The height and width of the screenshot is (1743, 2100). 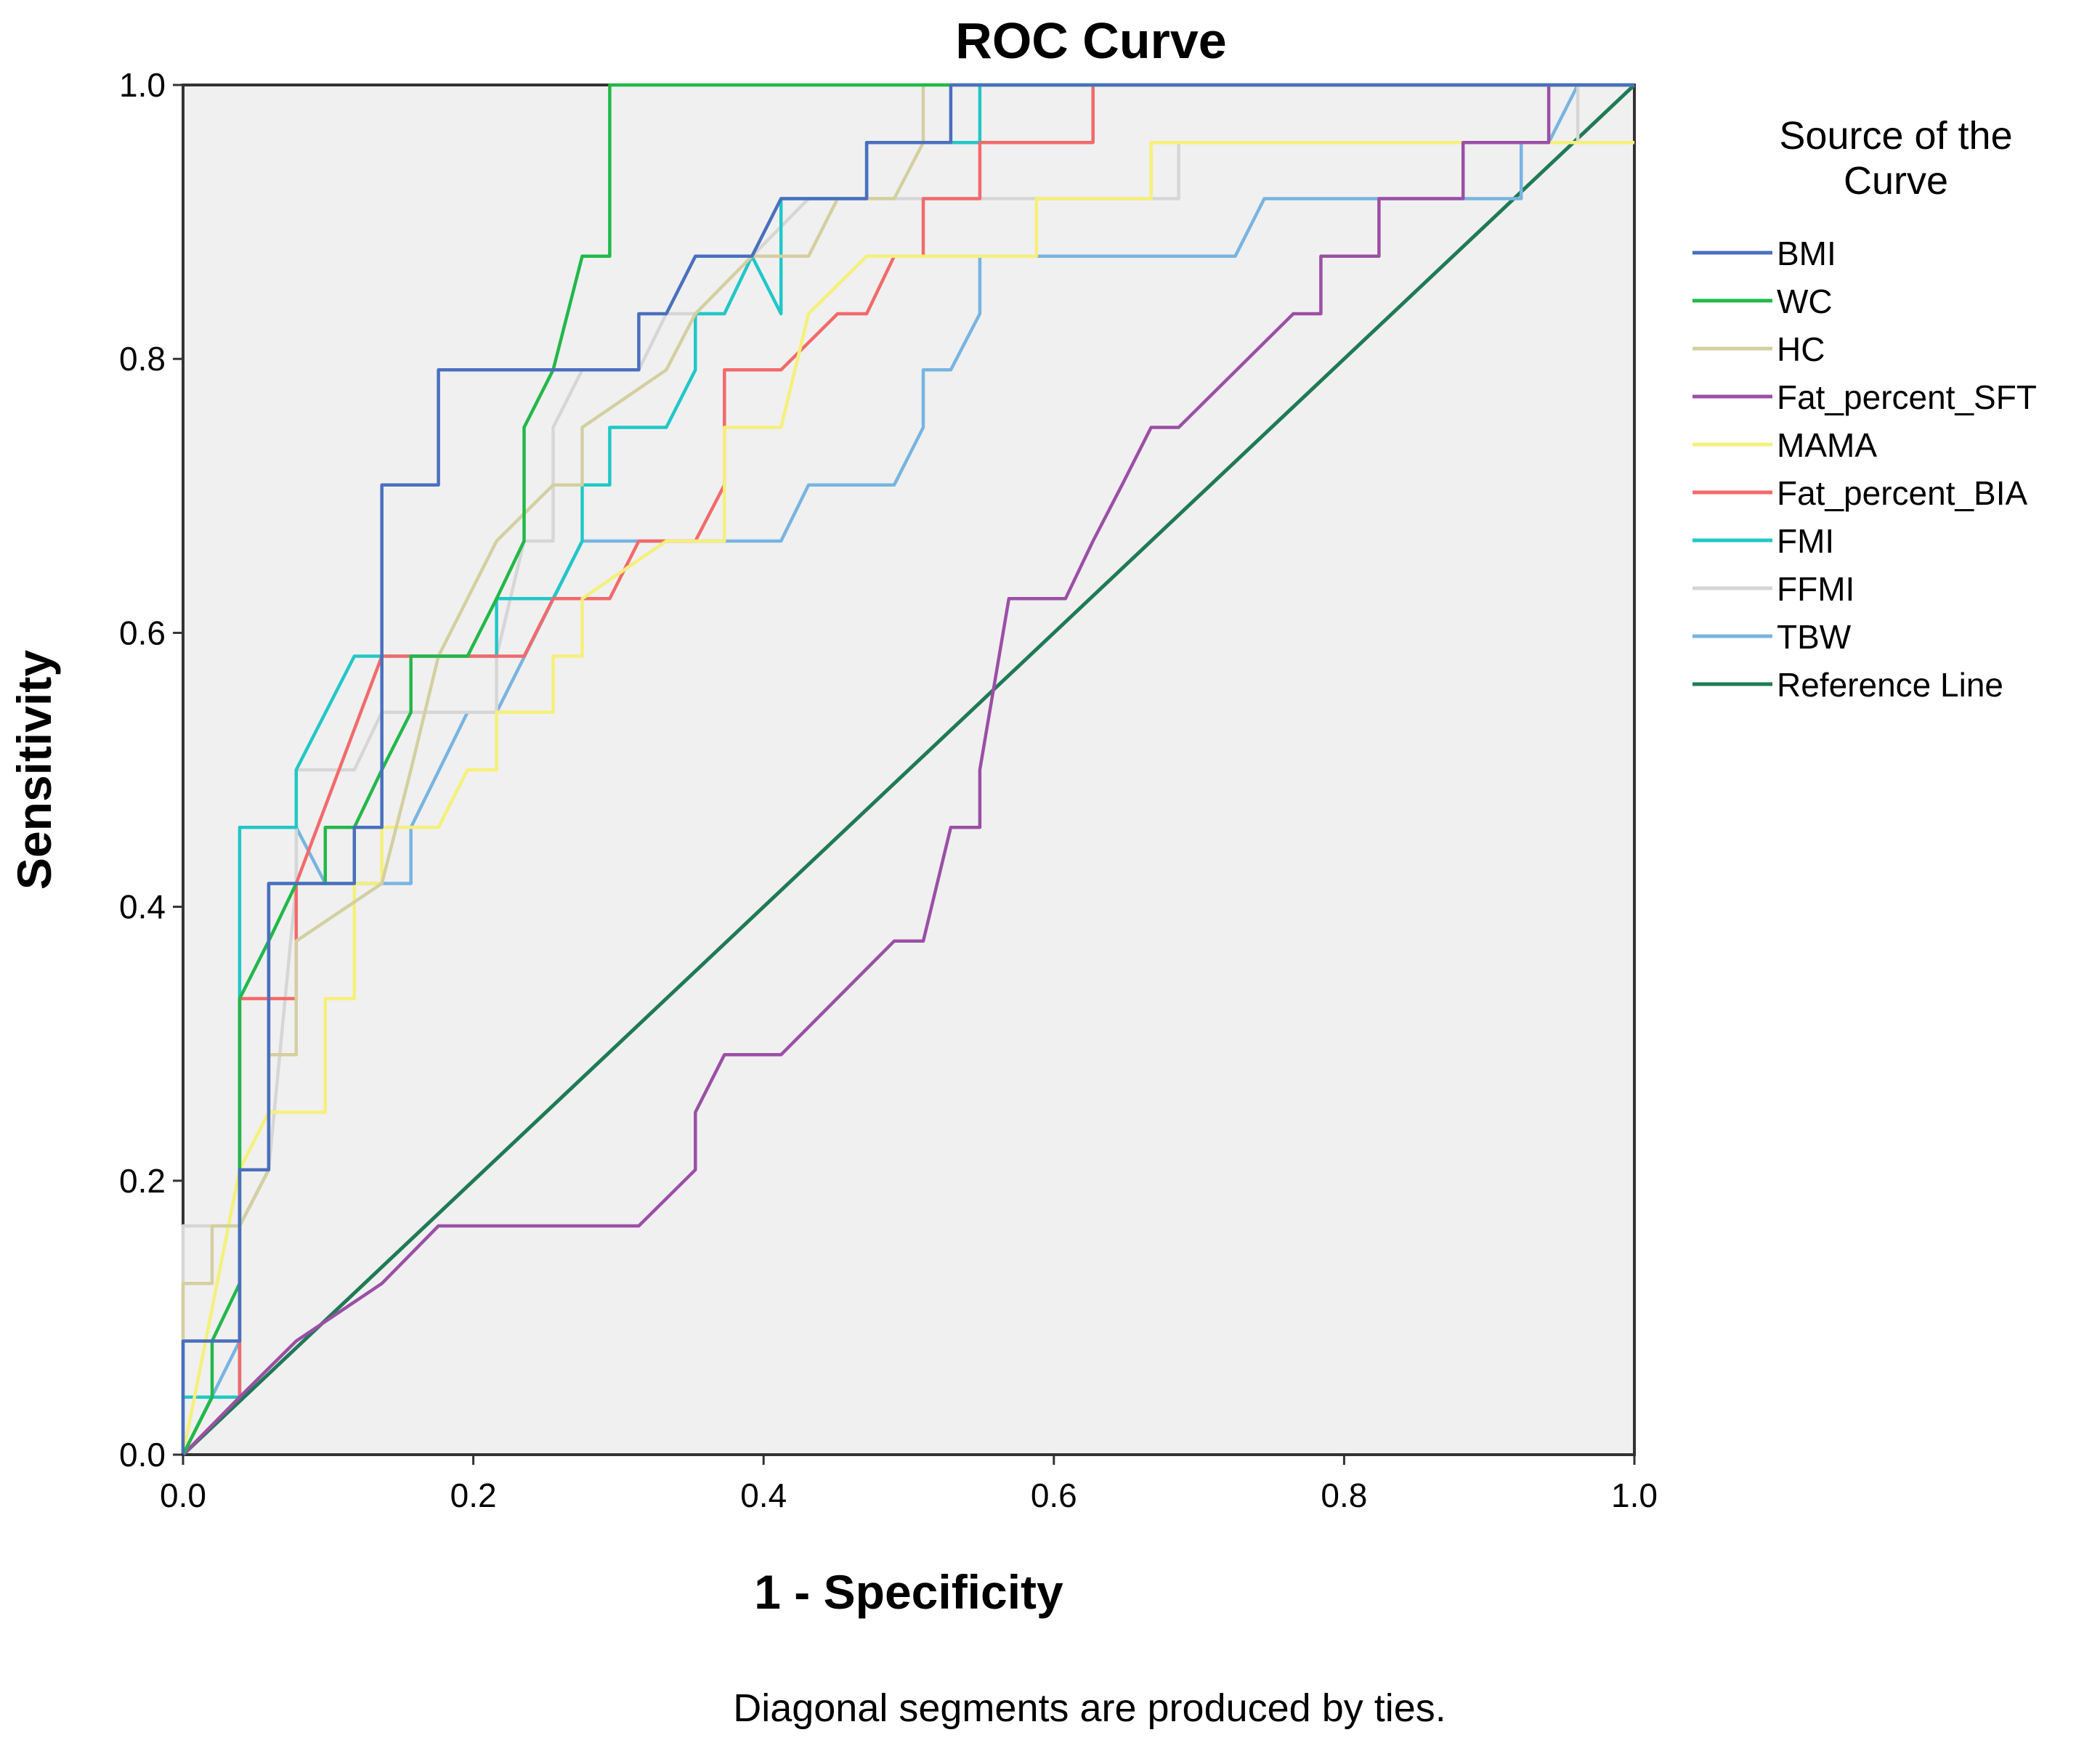 What do you see at coordinates (1827, 445) in the screenshot?
I see `legend-label: MAMA` at bounding box center [1827, 445].